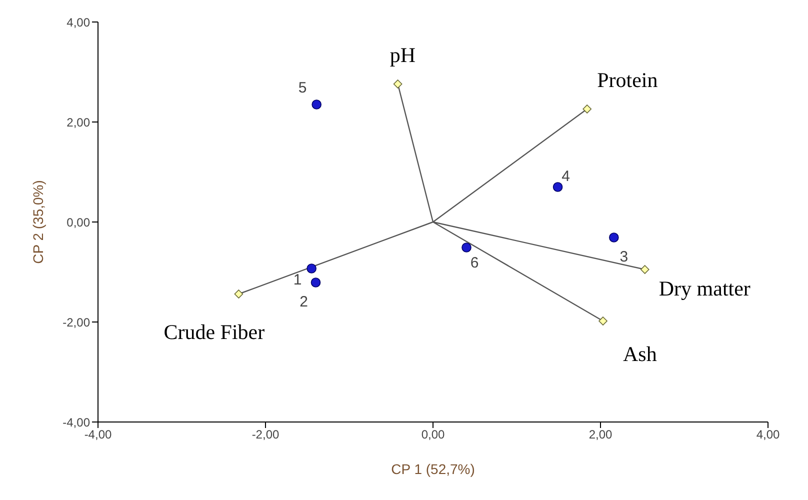 Image resolution: width=808 pixels, height=500 pixels. I want to click on annotation: 3, so click(624, 257).